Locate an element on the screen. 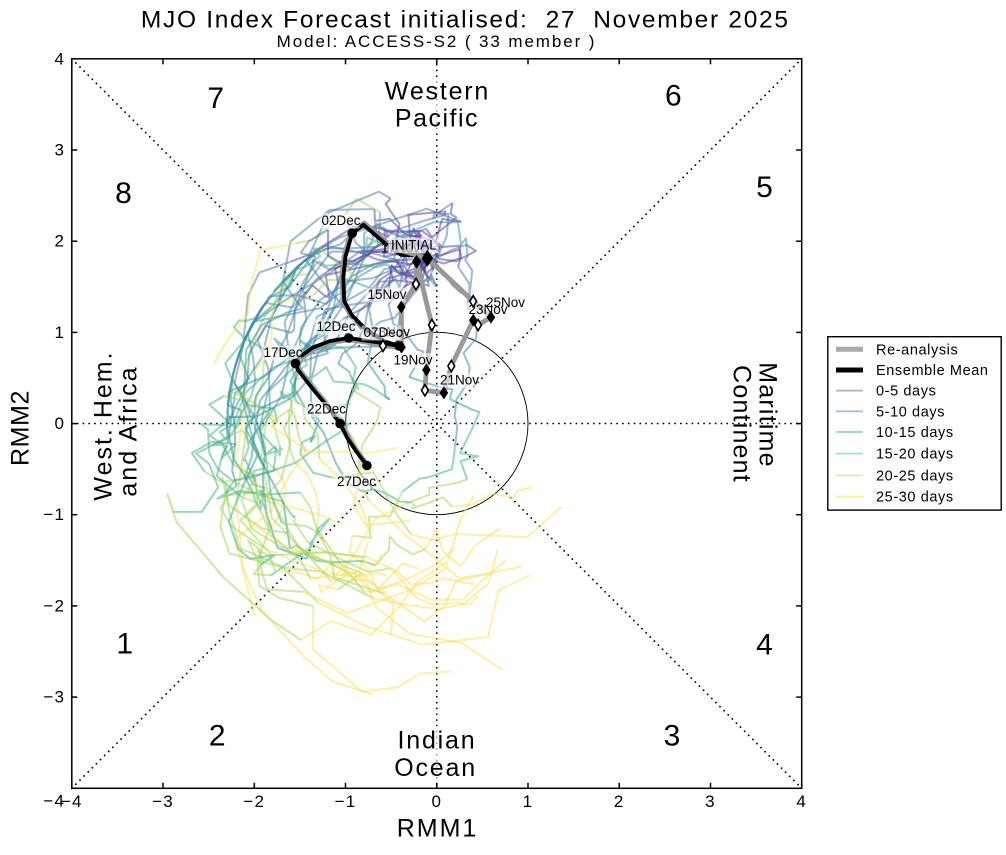  svg-text: West. Hem. is located at coordinates (104, 425).